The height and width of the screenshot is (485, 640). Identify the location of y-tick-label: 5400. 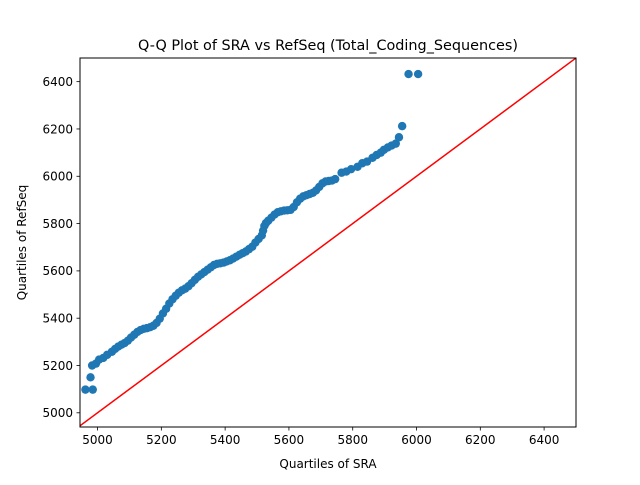
(57, 318).